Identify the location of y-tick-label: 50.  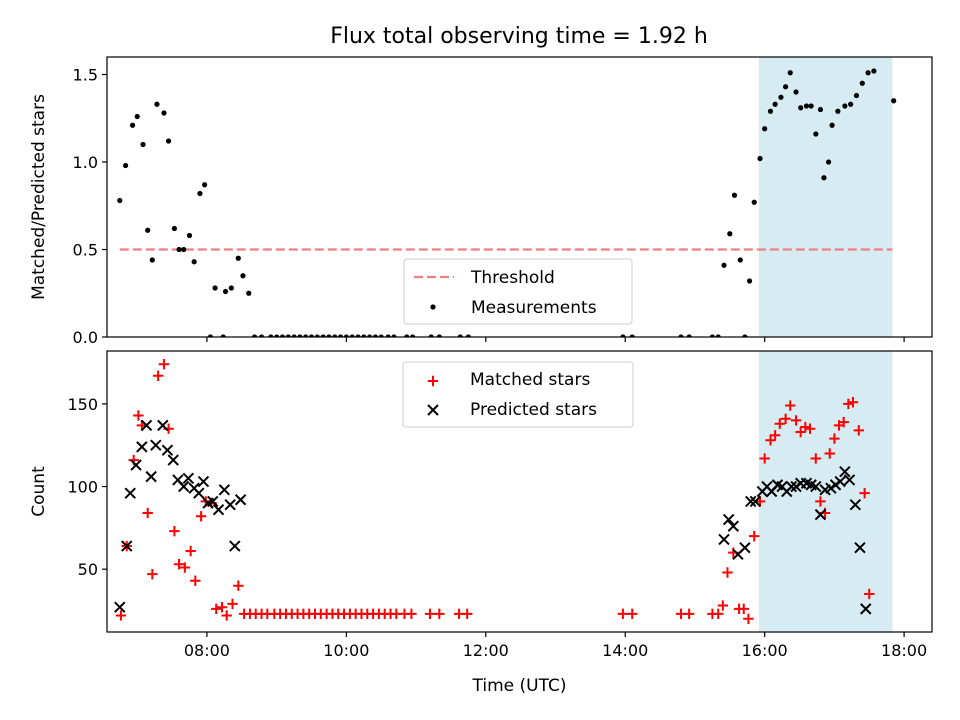
(88, 569).